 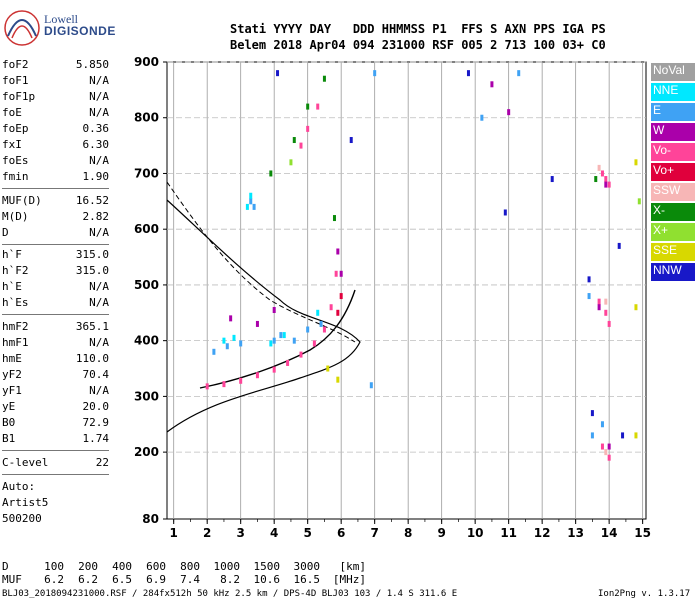 I want to click on y-tick-label: 600, so click(x=146, y=229).